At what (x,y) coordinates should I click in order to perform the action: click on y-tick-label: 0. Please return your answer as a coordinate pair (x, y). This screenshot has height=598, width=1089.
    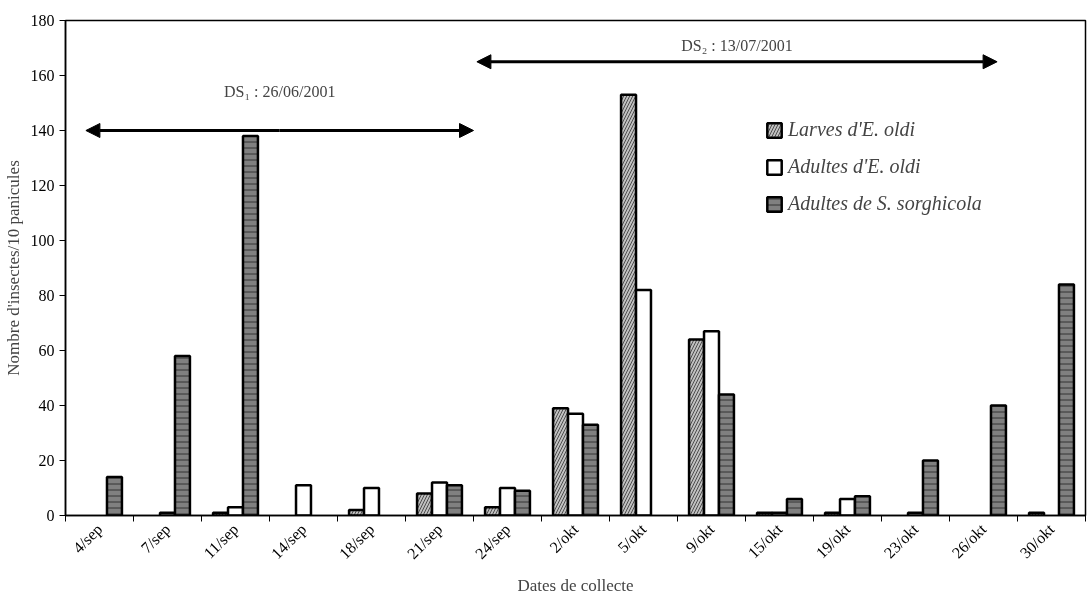
    Looking at the image, I should click on (50, 515).